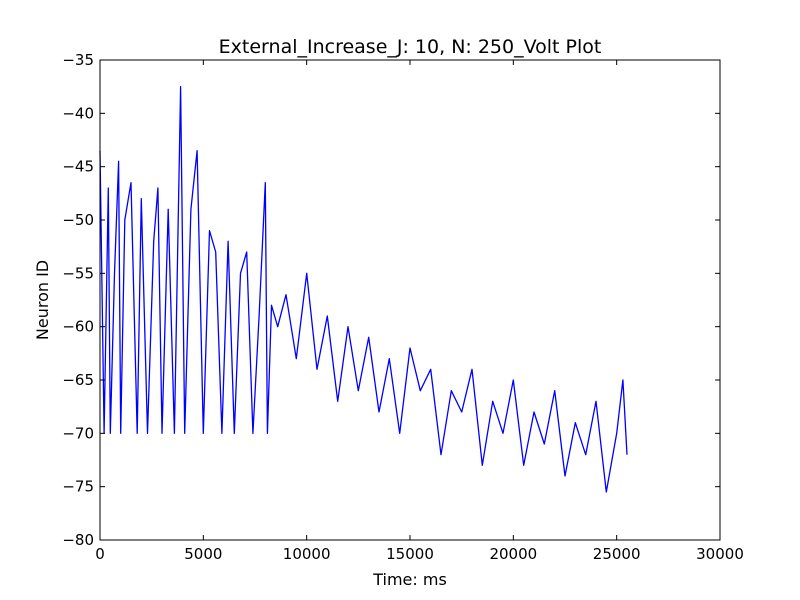  I want to click on x-tick-label: 10000, so click(307, 554).